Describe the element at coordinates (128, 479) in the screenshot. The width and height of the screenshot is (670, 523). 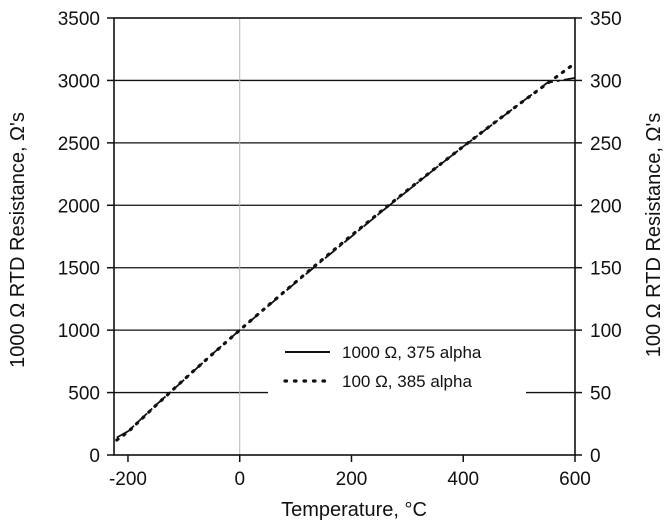
I see `x-tick-label--200: -200` at that location.